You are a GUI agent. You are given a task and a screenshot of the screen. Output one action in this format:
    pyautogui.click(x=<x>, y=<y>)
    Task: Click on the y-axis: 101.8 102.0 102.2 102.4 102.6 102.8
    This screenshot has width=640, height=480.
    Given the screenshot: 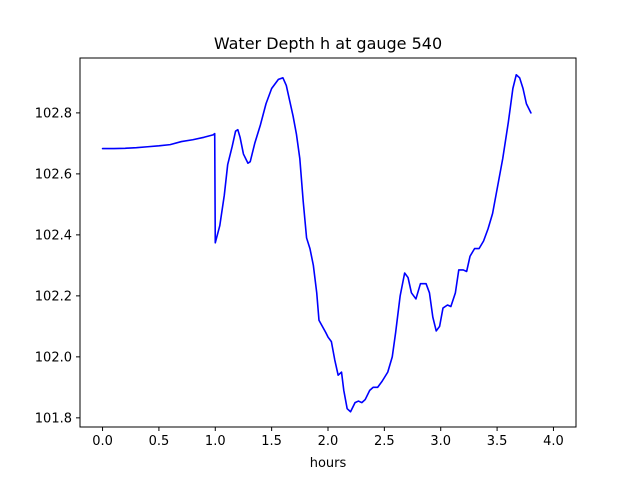 What is the action you would take?
    pyautogui.click(x=57, y=266)
    